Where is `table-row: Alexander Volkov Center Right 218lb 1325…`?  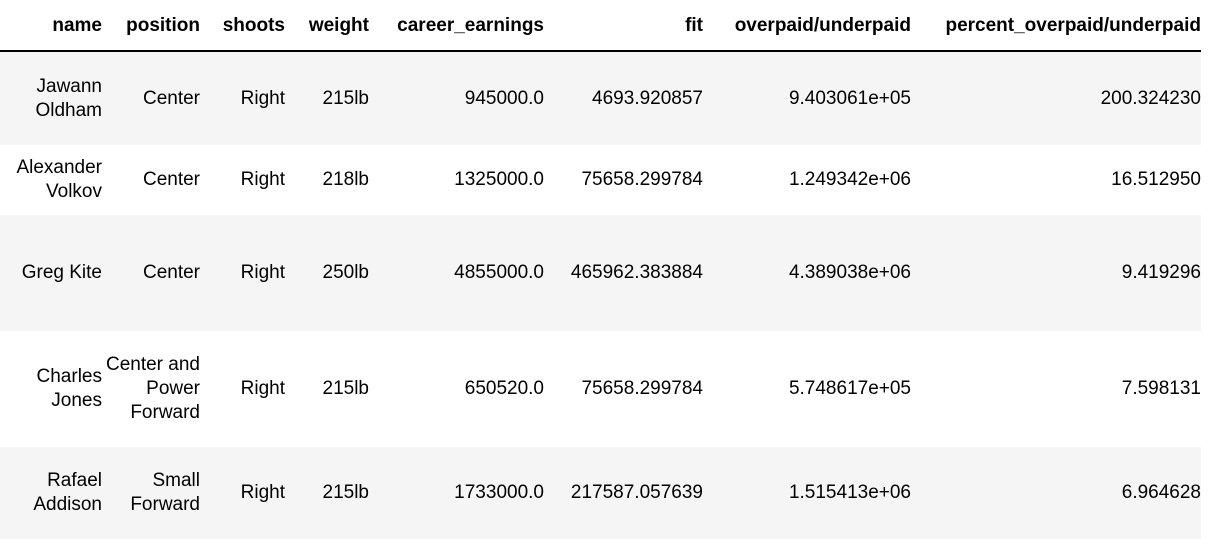
table-row: Alexander Volkov Center Right 218lb 1325… is located at coordinates (600, 180).